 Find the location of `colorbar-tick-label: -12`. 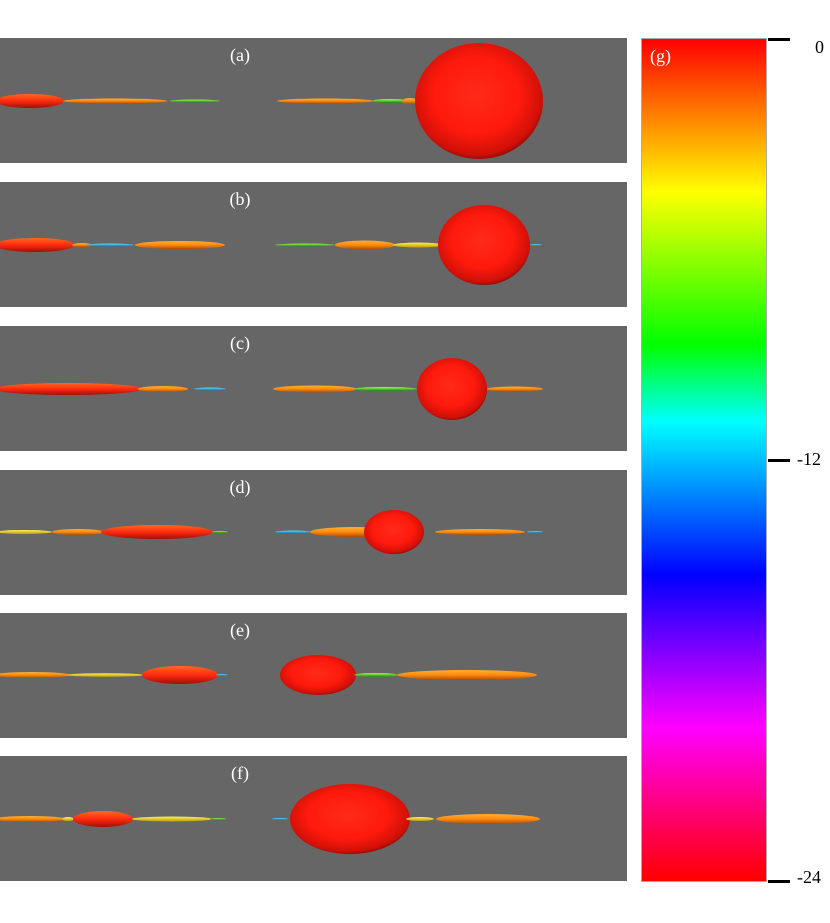

colorbar-tick-label: -12 is located at coordinates (809, 459).